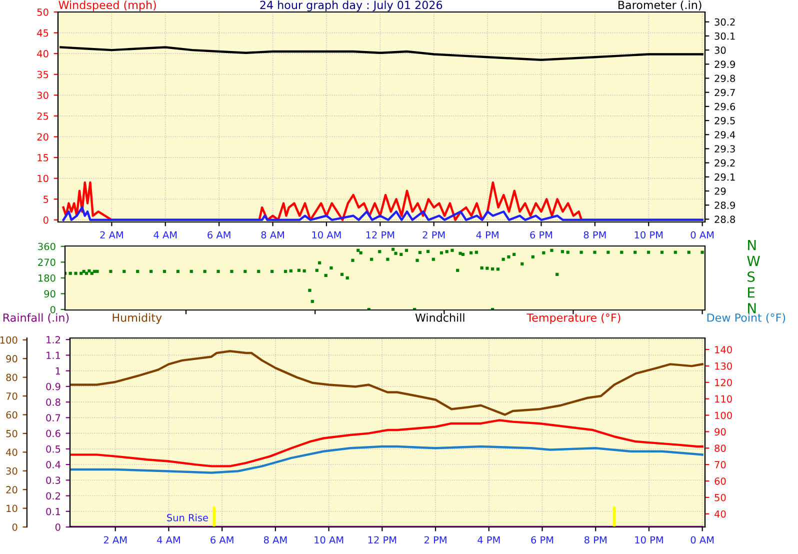 This screenshot has width=798, height=554. I want to click on y-tick-label: 100, so click(9, 340).